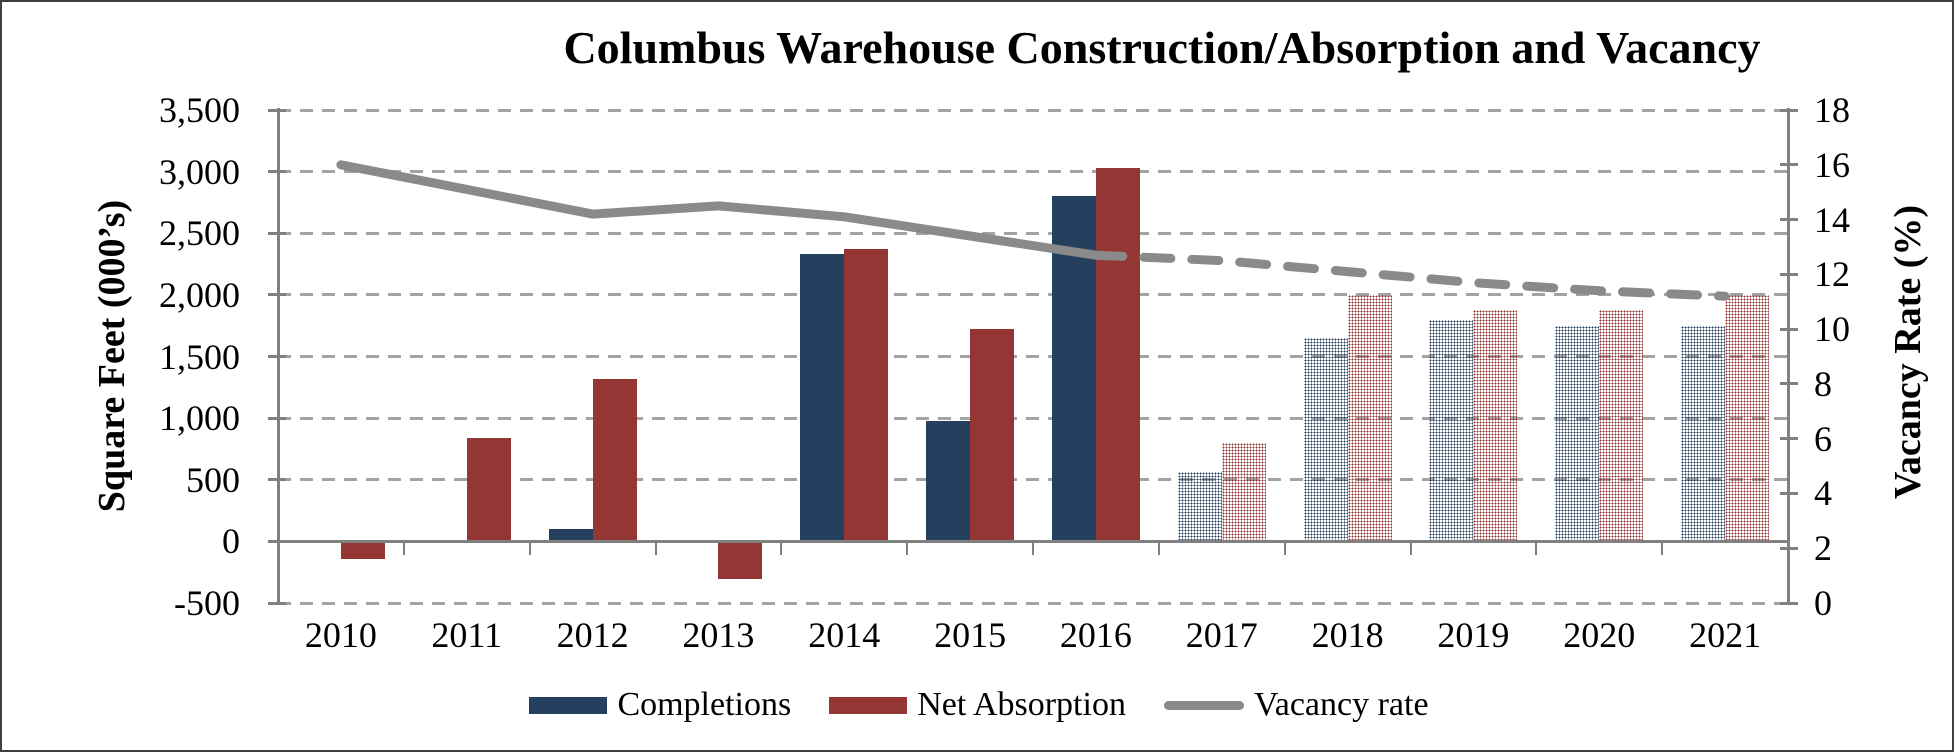  I want to click on right-axis-tick-label: 14, so click(1832, 219).